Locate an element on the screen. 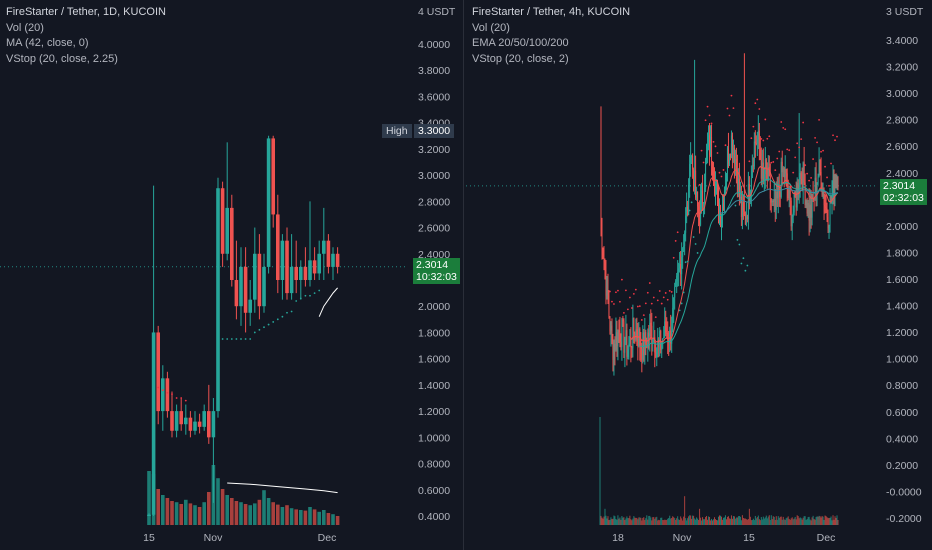 The width and height of the screenshot is (932, 550). y-tick-label: 3.2000 is located at coordinates (434, 150).